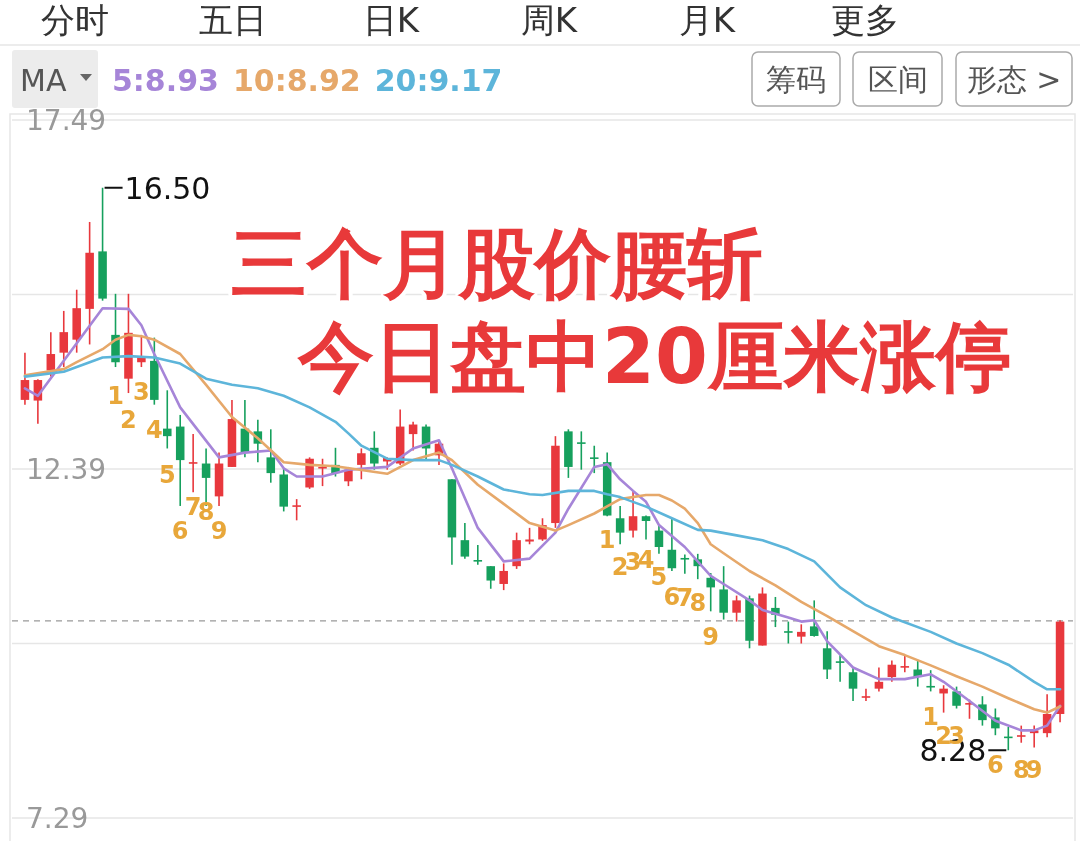 This screenshot has width=1080, height=841. What do you see at coordinates (43, 80) in the screenshot?
I see `legend-title: MA` at bounding box center [43, 80].